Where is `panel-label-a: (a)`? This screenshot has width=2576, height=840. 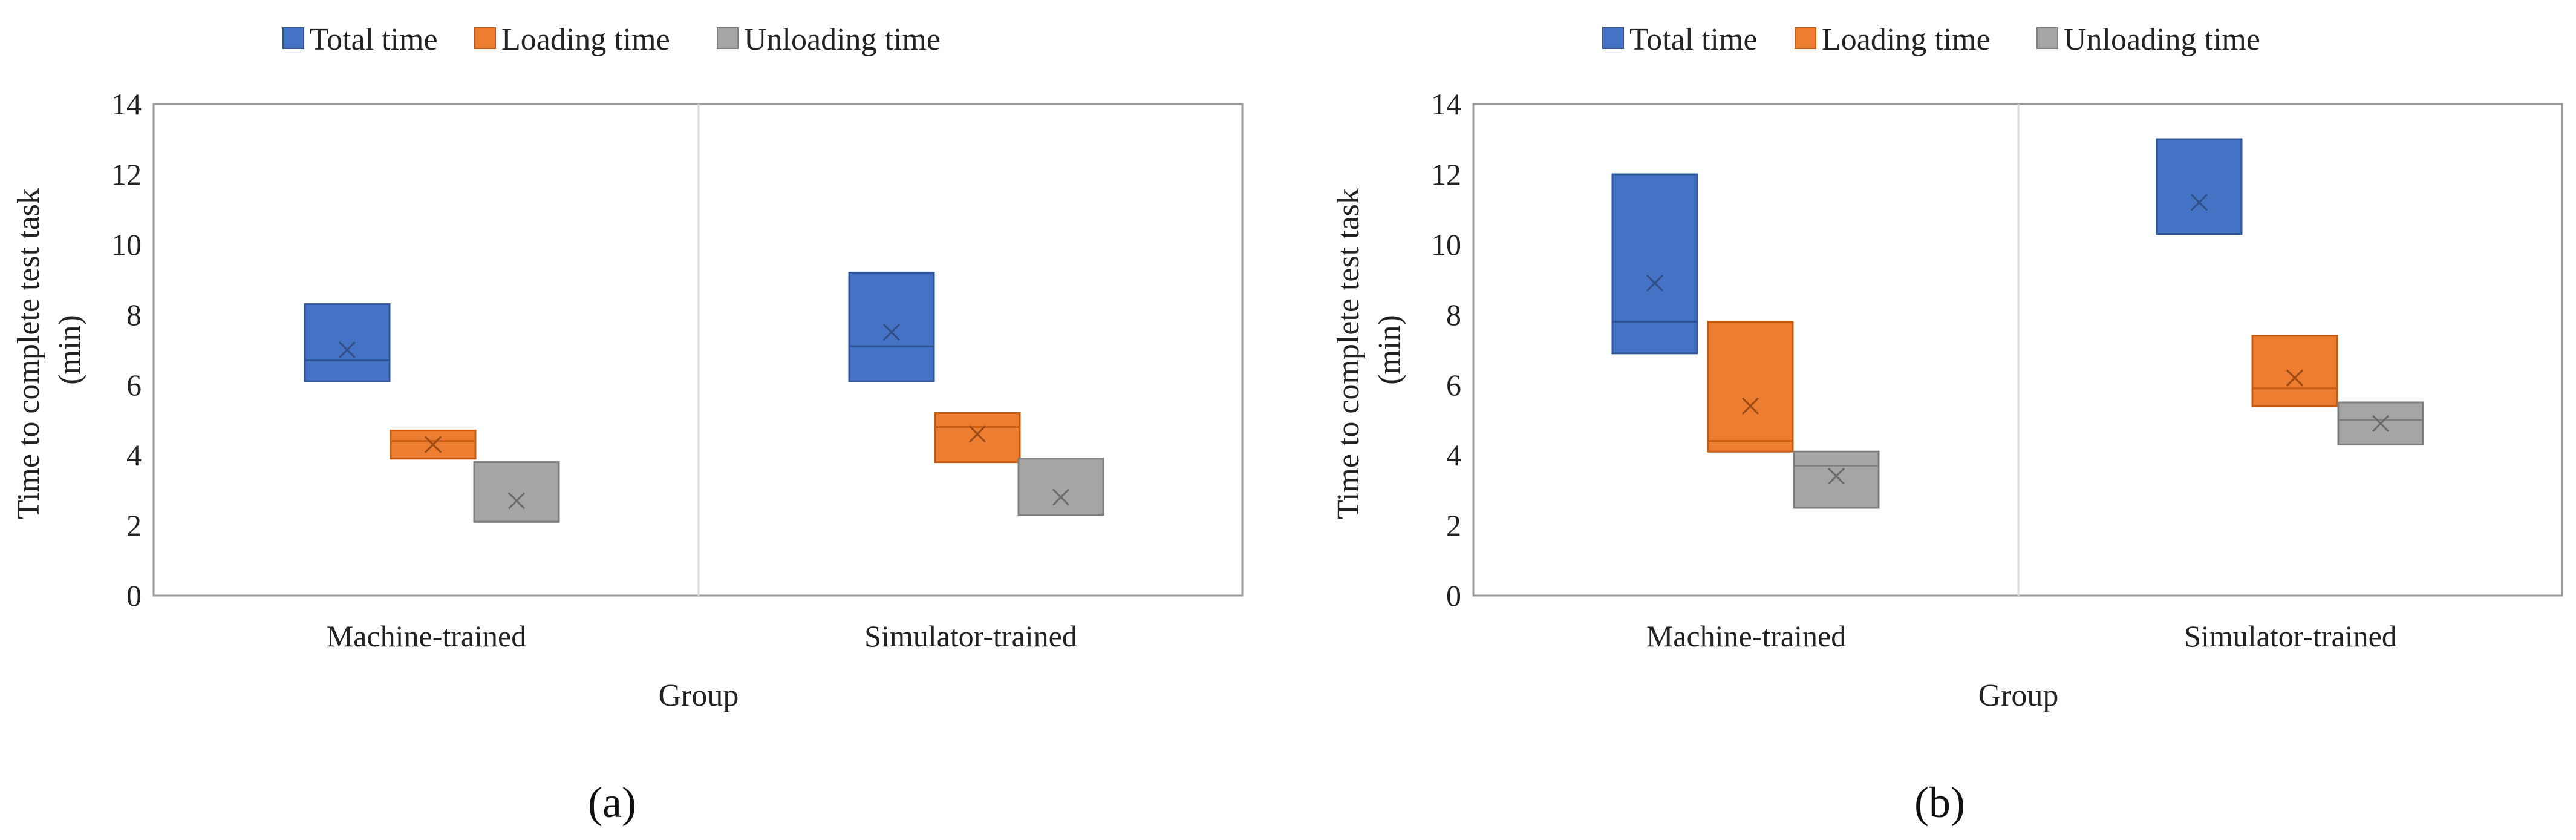
panel-label-a: (a) is located at coordinates (612, 802).